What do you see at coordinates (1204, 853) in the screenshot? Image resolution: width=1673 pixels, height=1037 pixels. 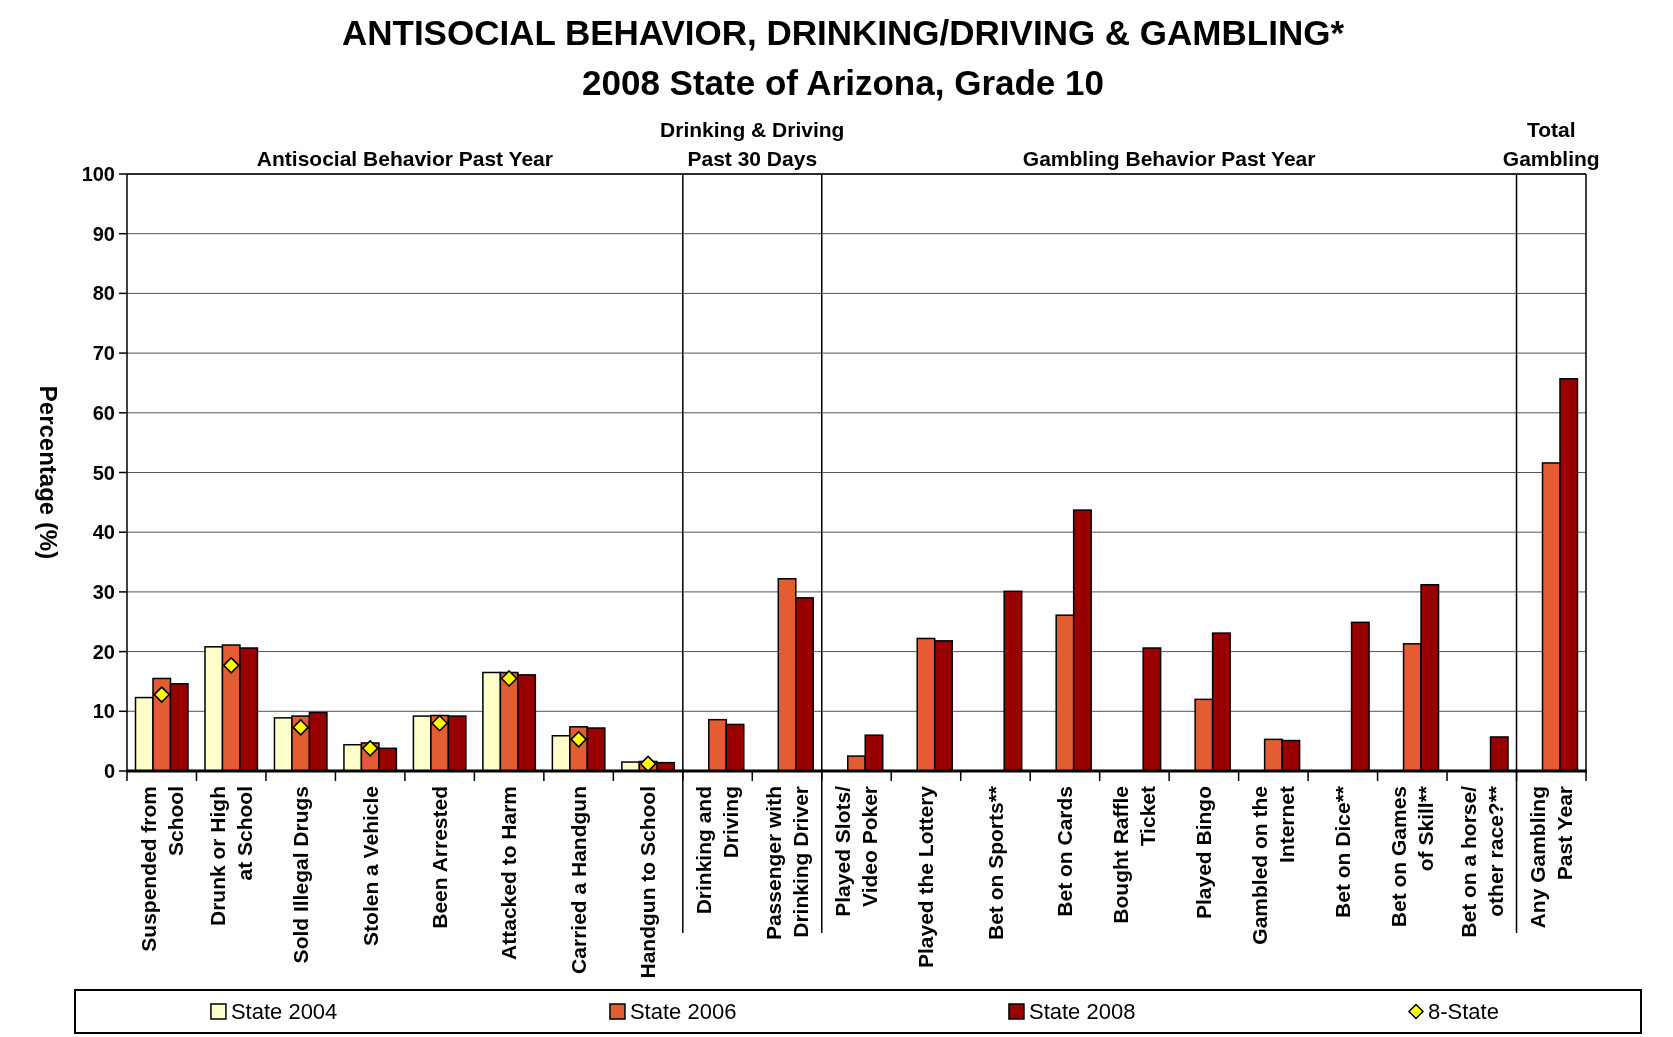 I see `x-tick-label: Played Bingo` at bounding box center [1204, 853].